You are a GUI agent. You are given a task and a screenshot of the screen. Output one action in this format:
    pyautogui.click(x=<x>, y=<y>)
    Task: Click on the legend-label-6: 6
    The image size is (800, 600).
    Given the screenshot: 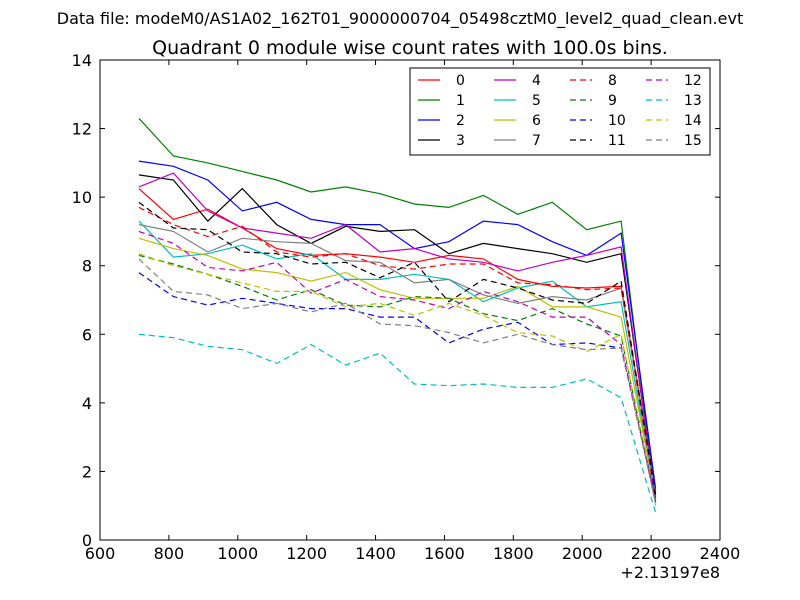 What is the action you would take?
    pyautogui.click(x=536, y=121)
    